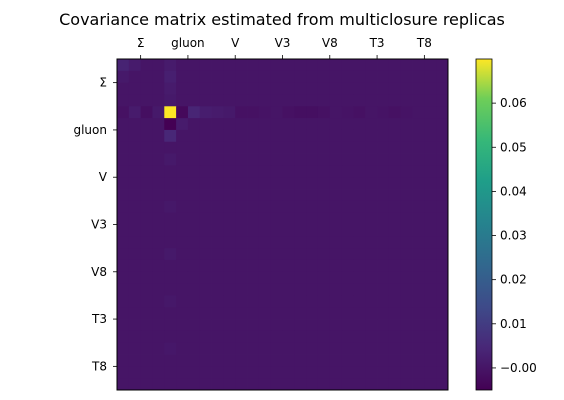 The width and height of the screenshot is (564, 400). What do you see at coordinates (99, 319) in the screenshot?
I see `y-tick-label: T3` at bounding box center [99, 319].